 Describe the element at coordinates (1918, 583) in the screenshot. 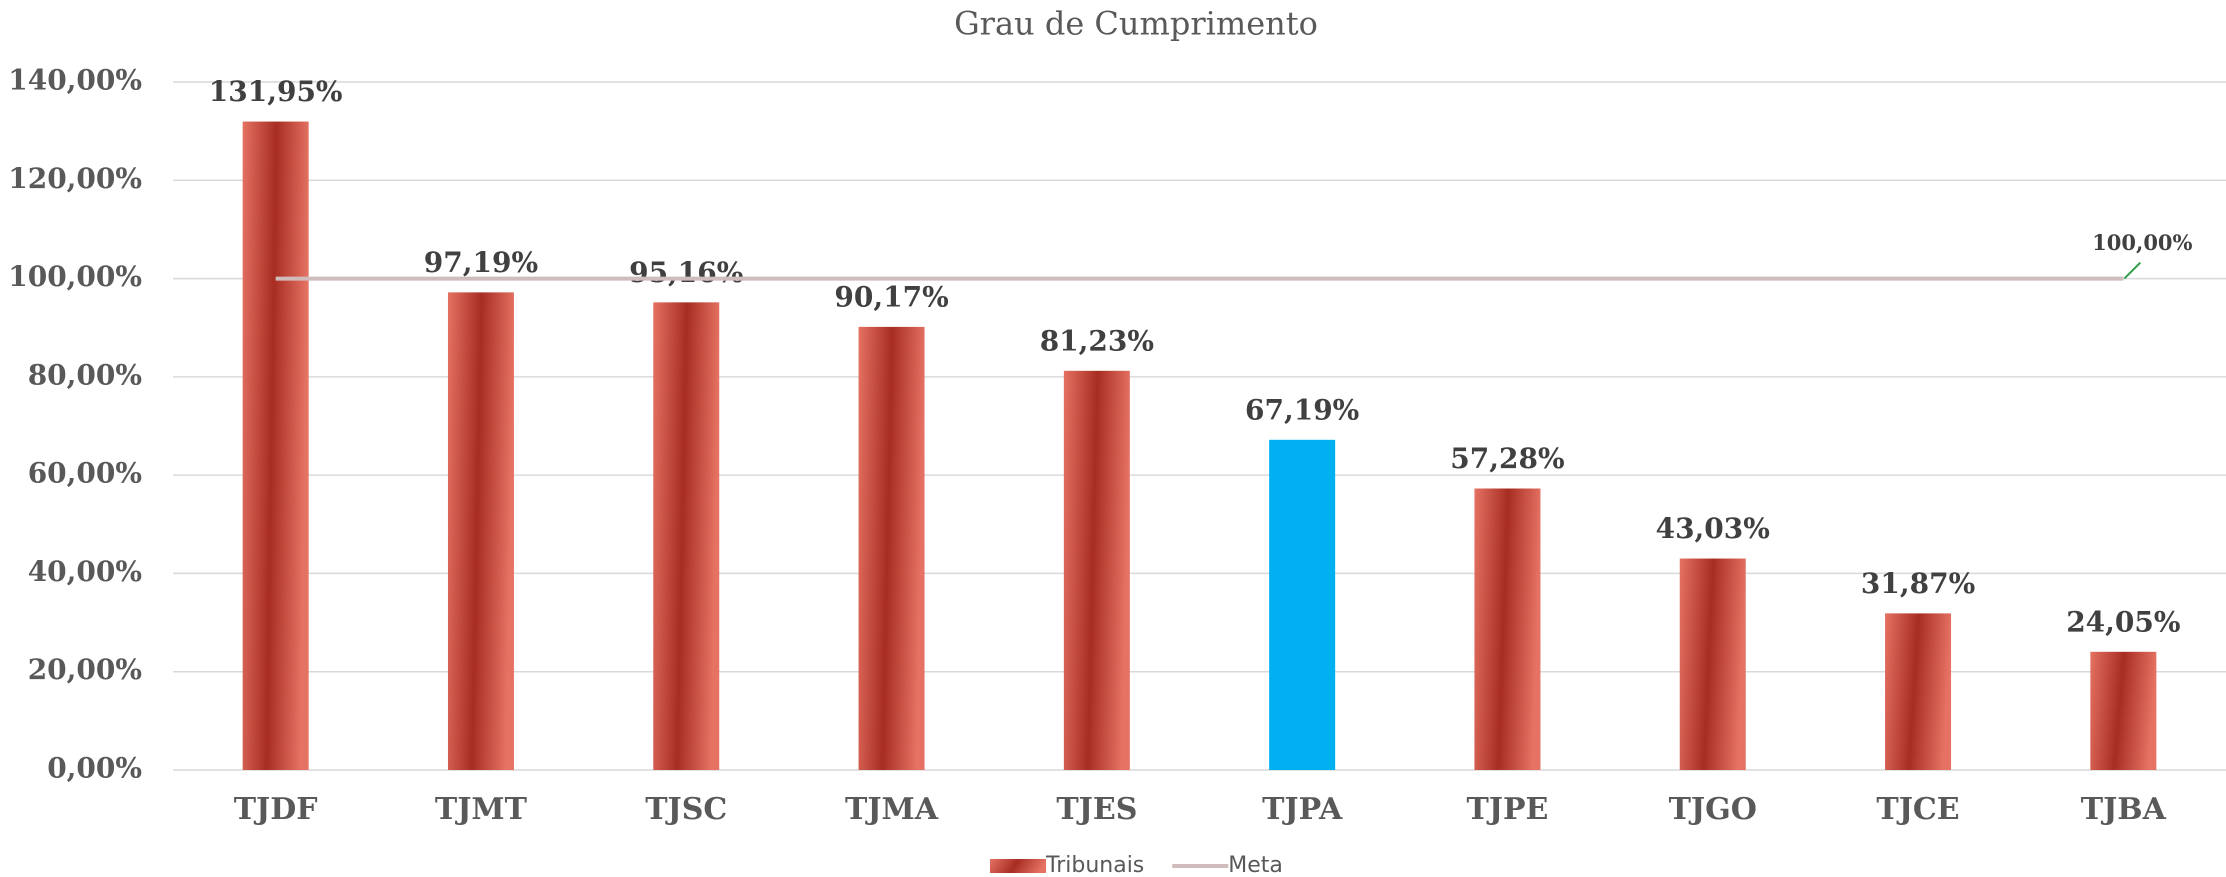

I see `data-label: 31,87%` at that location.